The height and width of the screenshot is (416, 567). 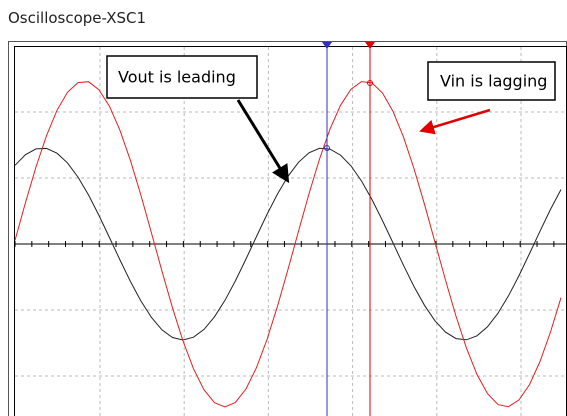 I want to click on window-title: Oscilloscope-XSC1, so click(x=77, y=18).